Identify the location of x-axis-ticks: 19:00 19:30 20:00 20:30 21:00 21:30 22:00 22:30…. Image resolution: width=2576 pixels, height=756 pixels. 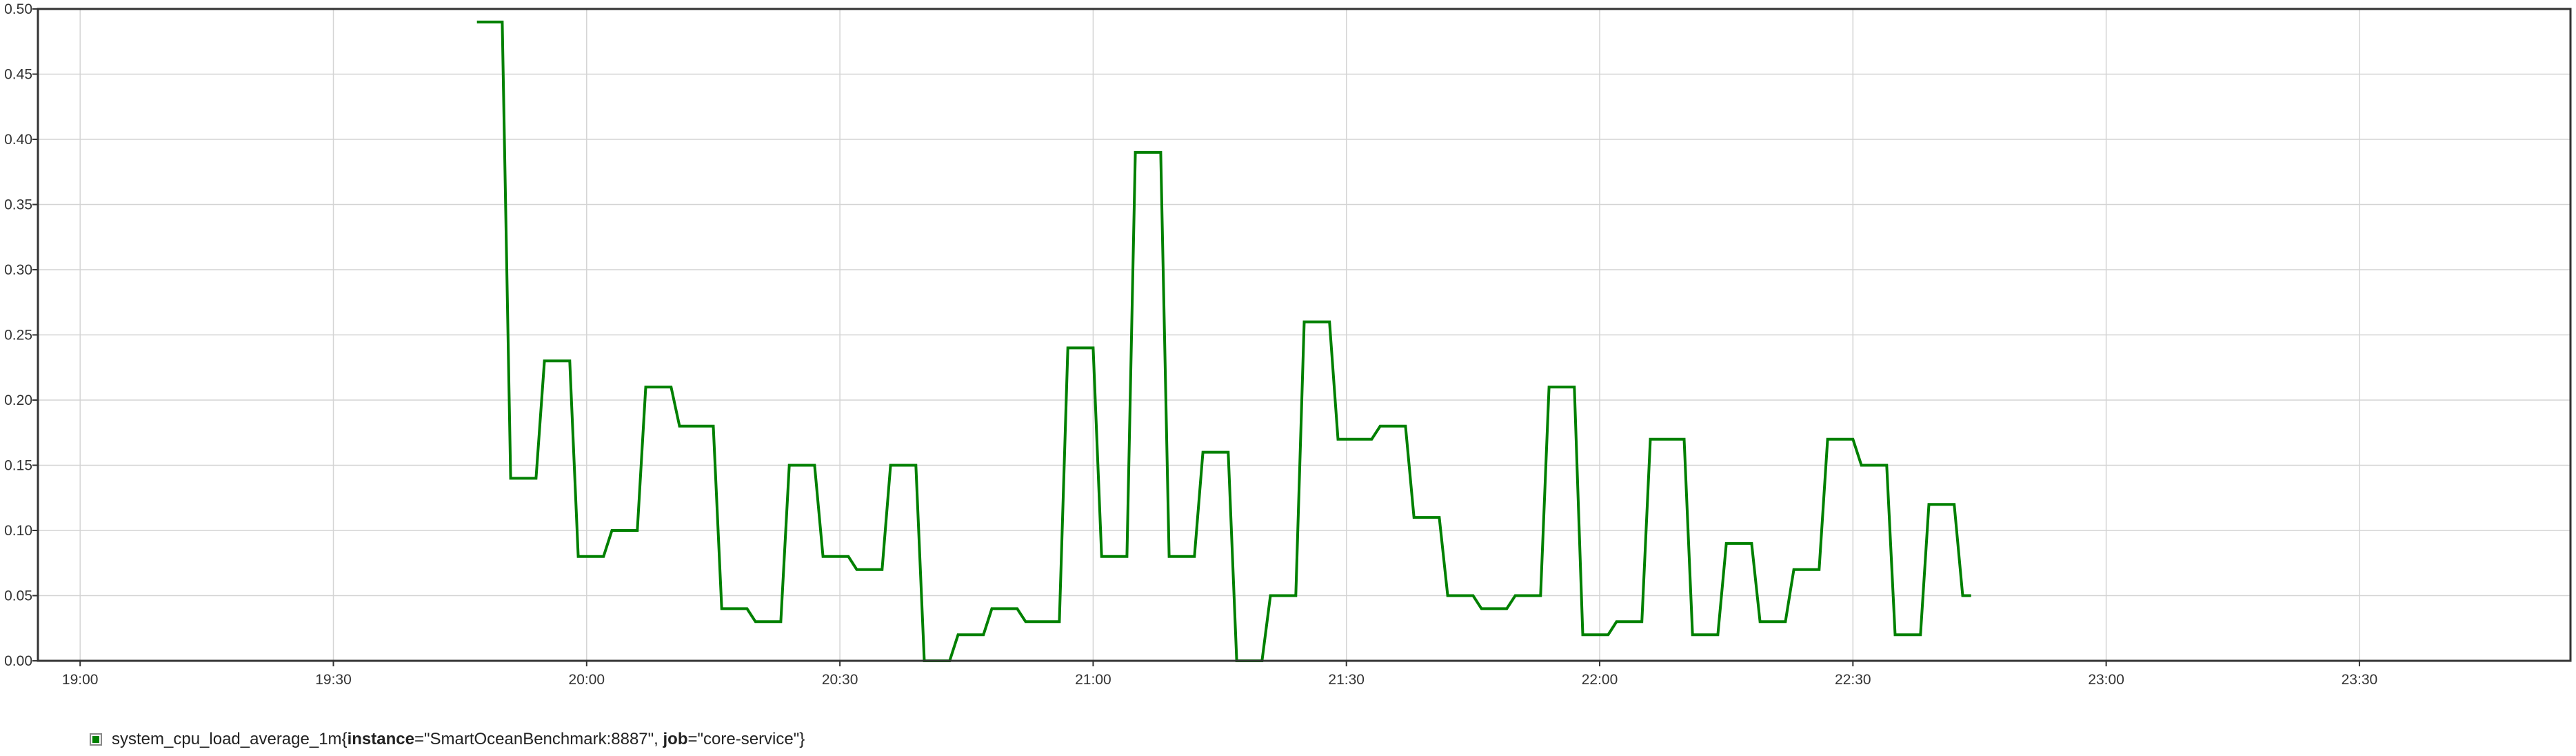
(1219, 674).